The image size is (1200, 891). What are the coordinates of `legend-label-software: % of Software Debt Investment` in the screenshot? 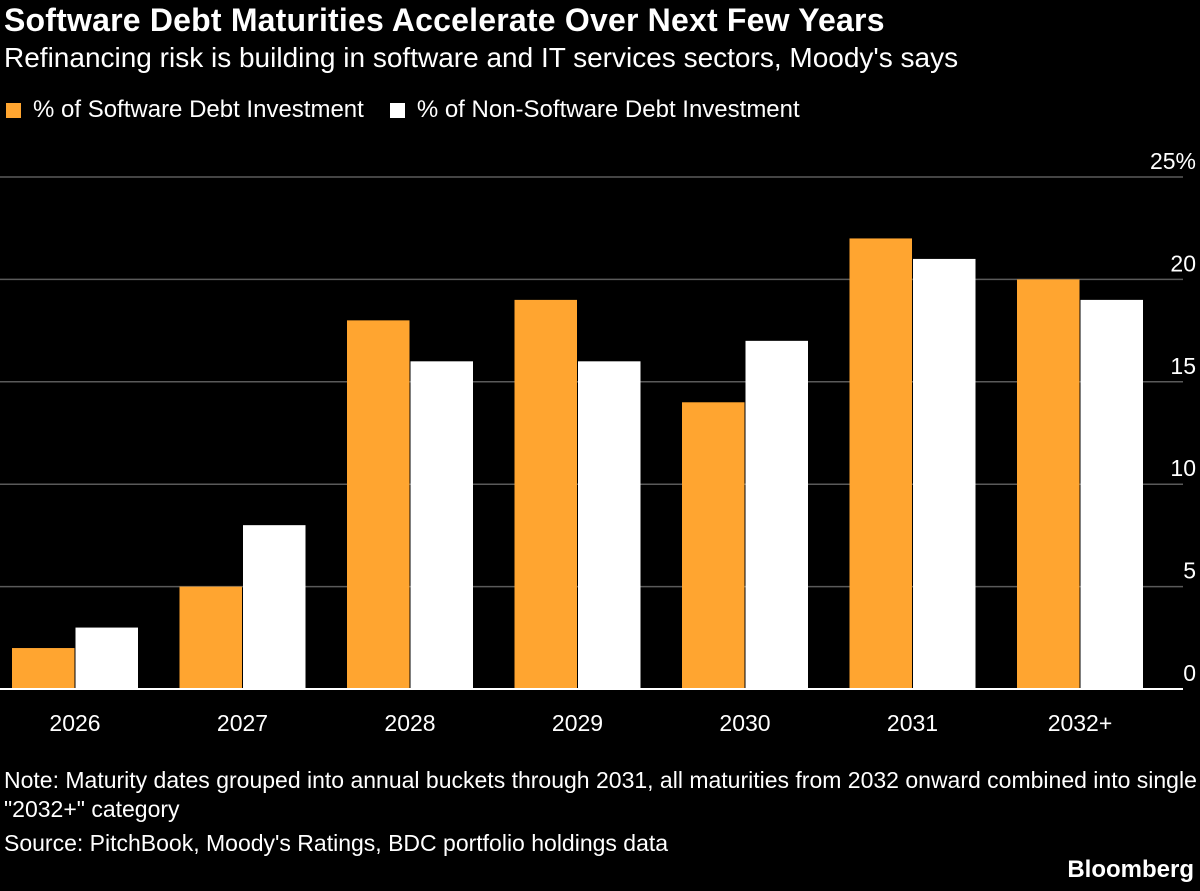 It's located at (198, 109).